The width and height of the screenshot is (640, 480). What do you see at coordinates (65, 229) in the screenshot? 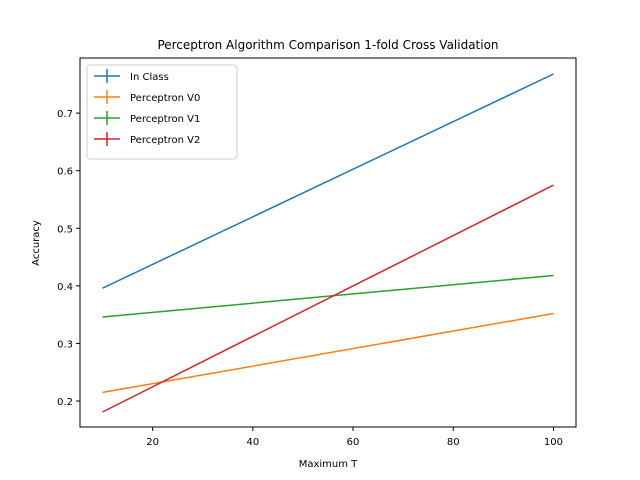
I see `y-tick-label: 0.5` at bounding box center [65, 229].